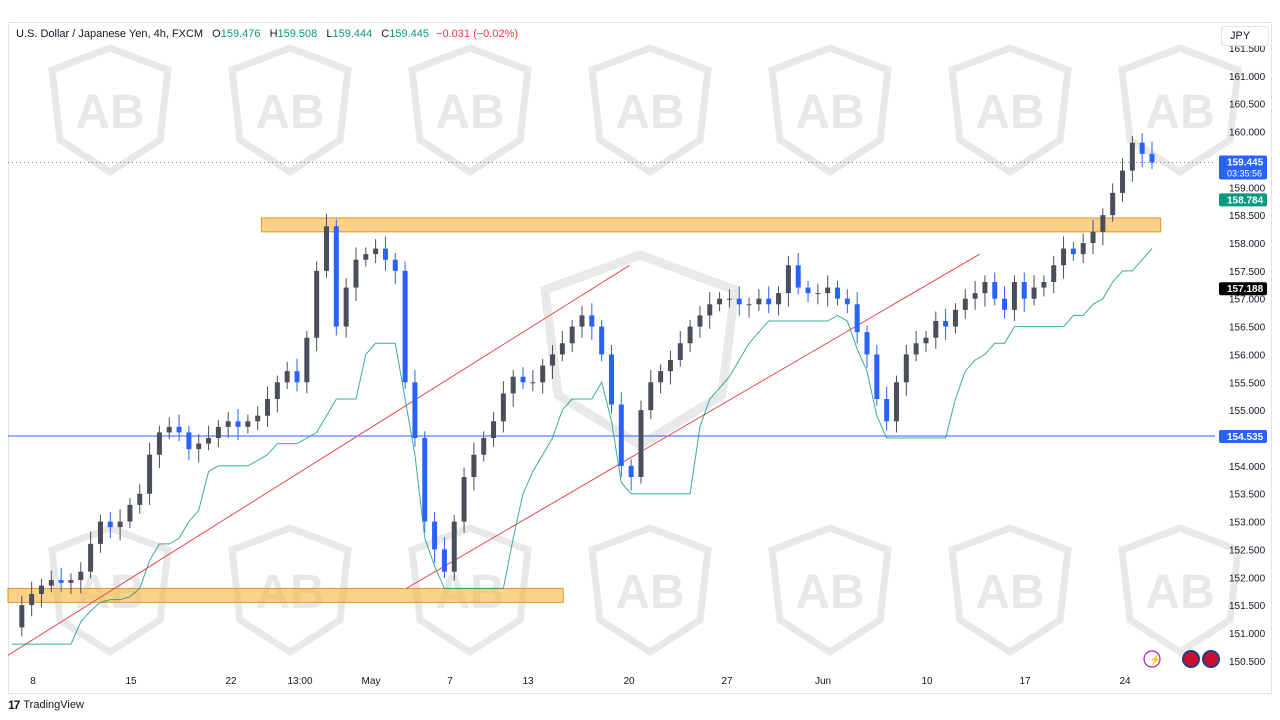 The image size is (1280, 720). I want to click on currency-button: JPY, so click(1245, 36).